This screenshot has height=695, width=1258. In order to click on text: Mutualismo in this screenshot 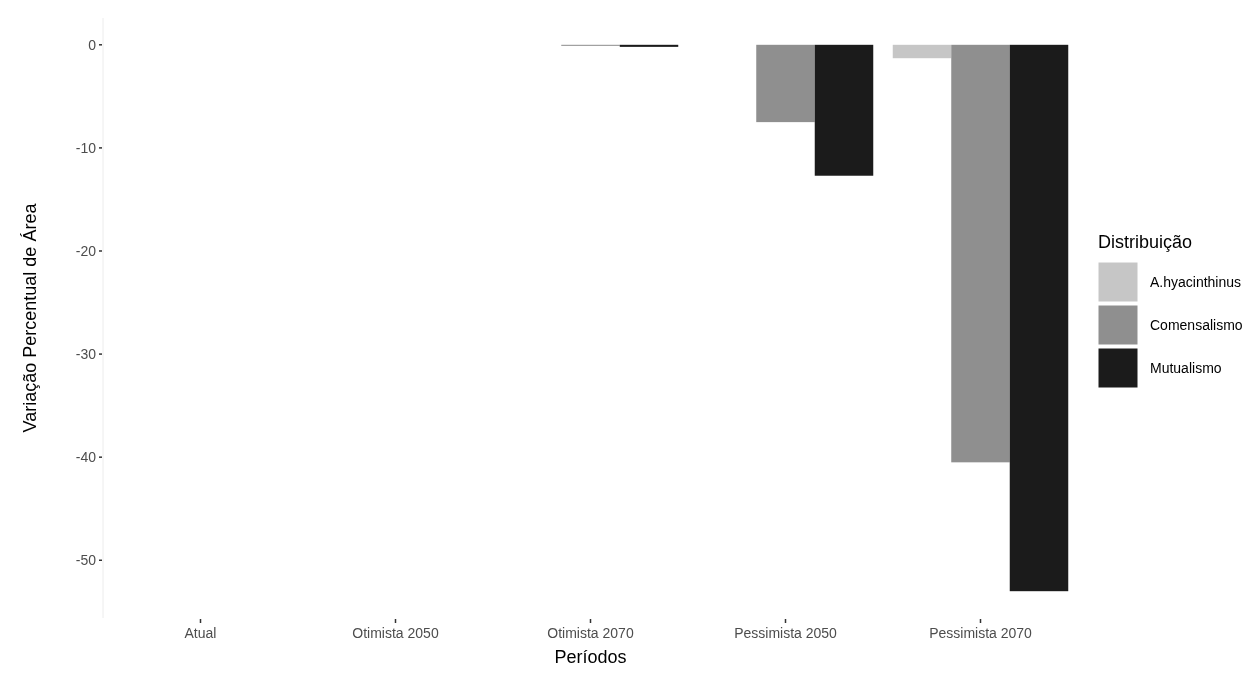, I will do `click(1186, 367)`.